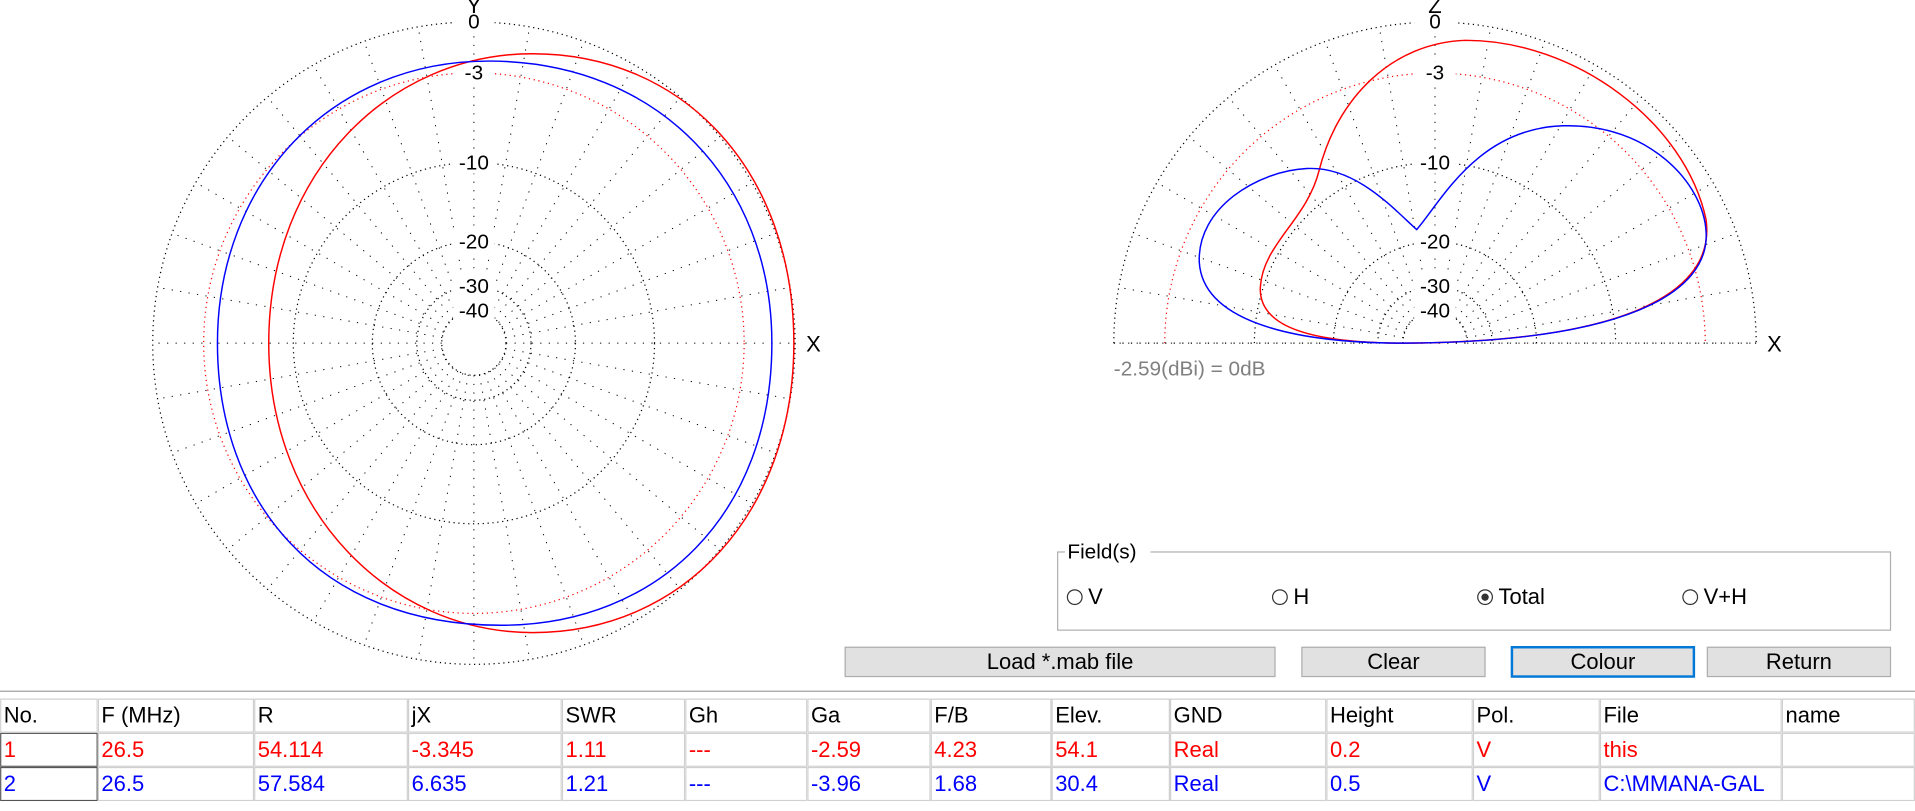 The image size is (1915, 811). I want to click on radio-label: Total, so click(1521, 596).